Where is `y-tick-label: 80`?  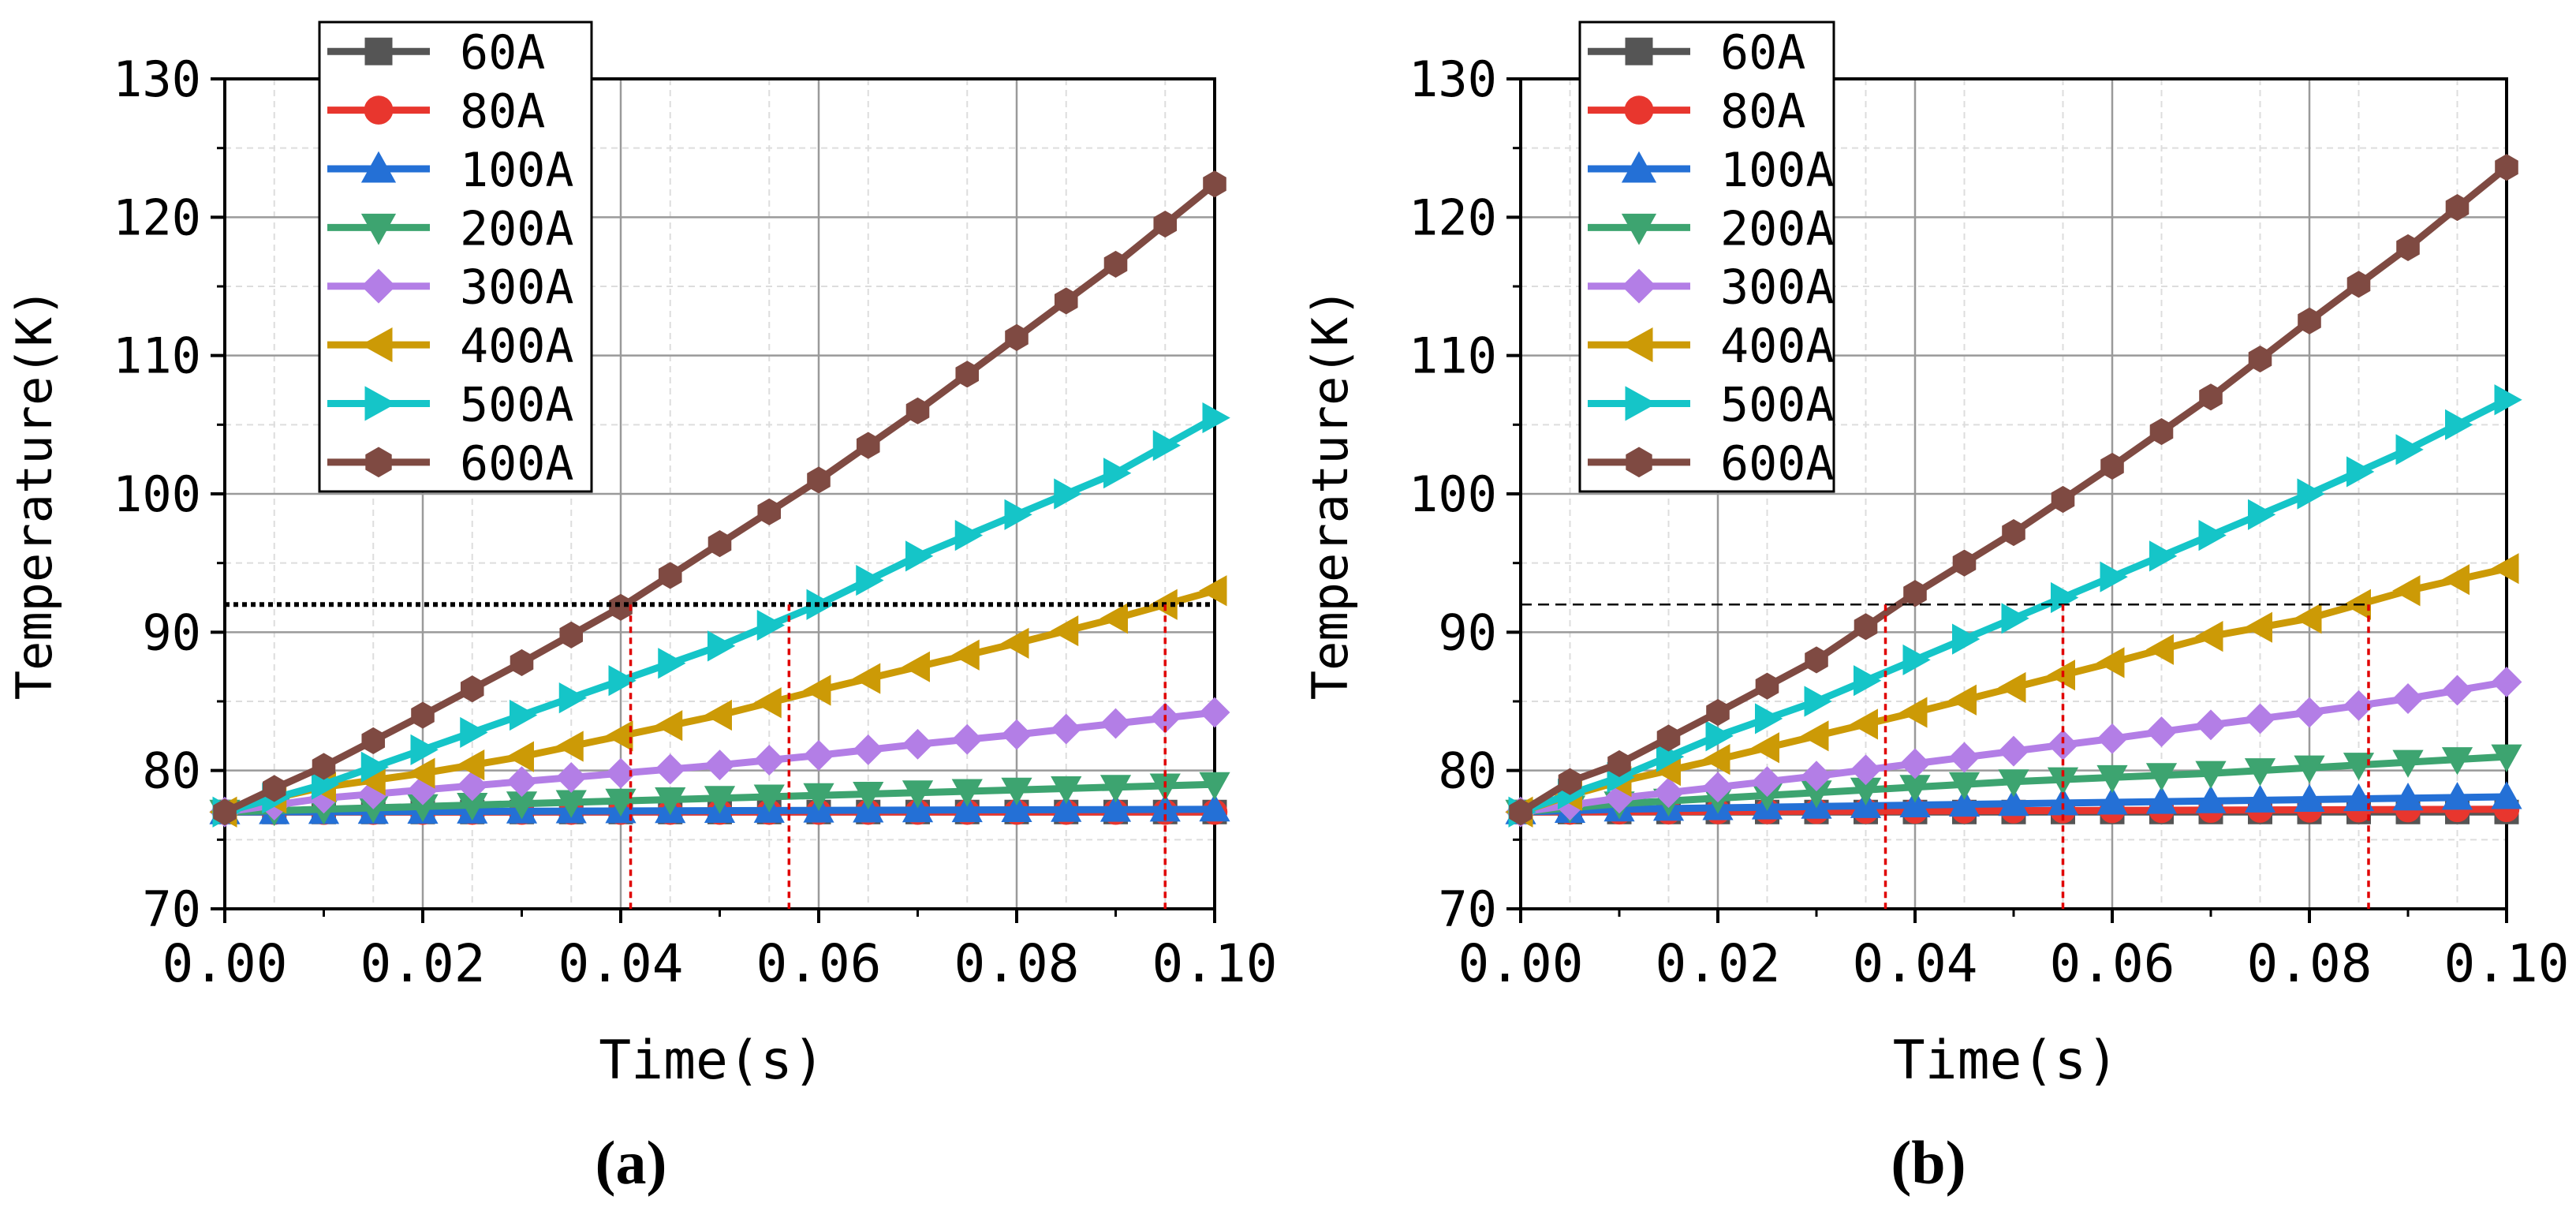 y-tick-label: 80 is located at coordinates (1467, 771).